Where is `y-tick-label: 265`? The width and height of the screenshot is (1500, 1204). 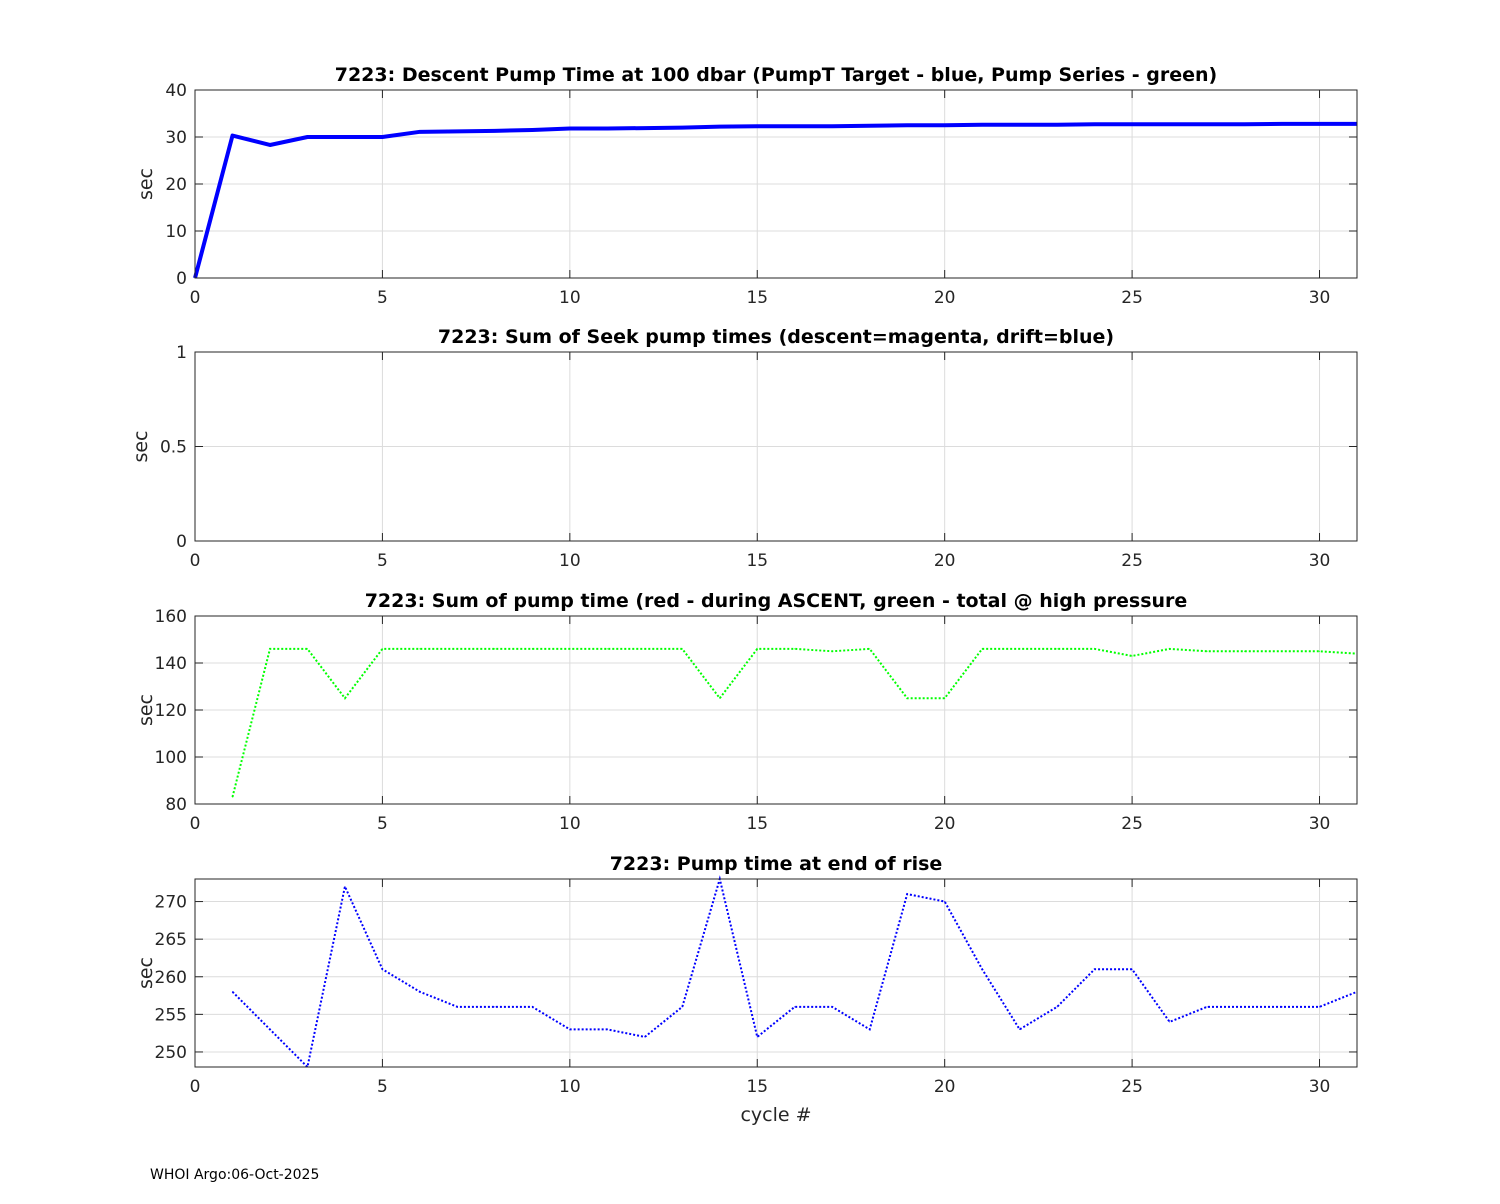 y-tick-label: 265 is located at coordinates (171, 940).